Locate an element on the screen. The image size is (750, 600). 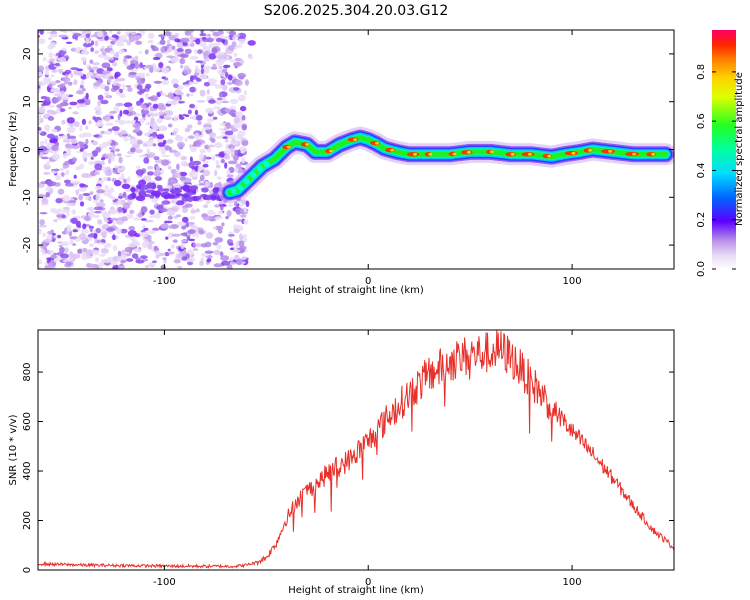
colorbar-tick-label: 0.4 is located at coordinates (701, 170).